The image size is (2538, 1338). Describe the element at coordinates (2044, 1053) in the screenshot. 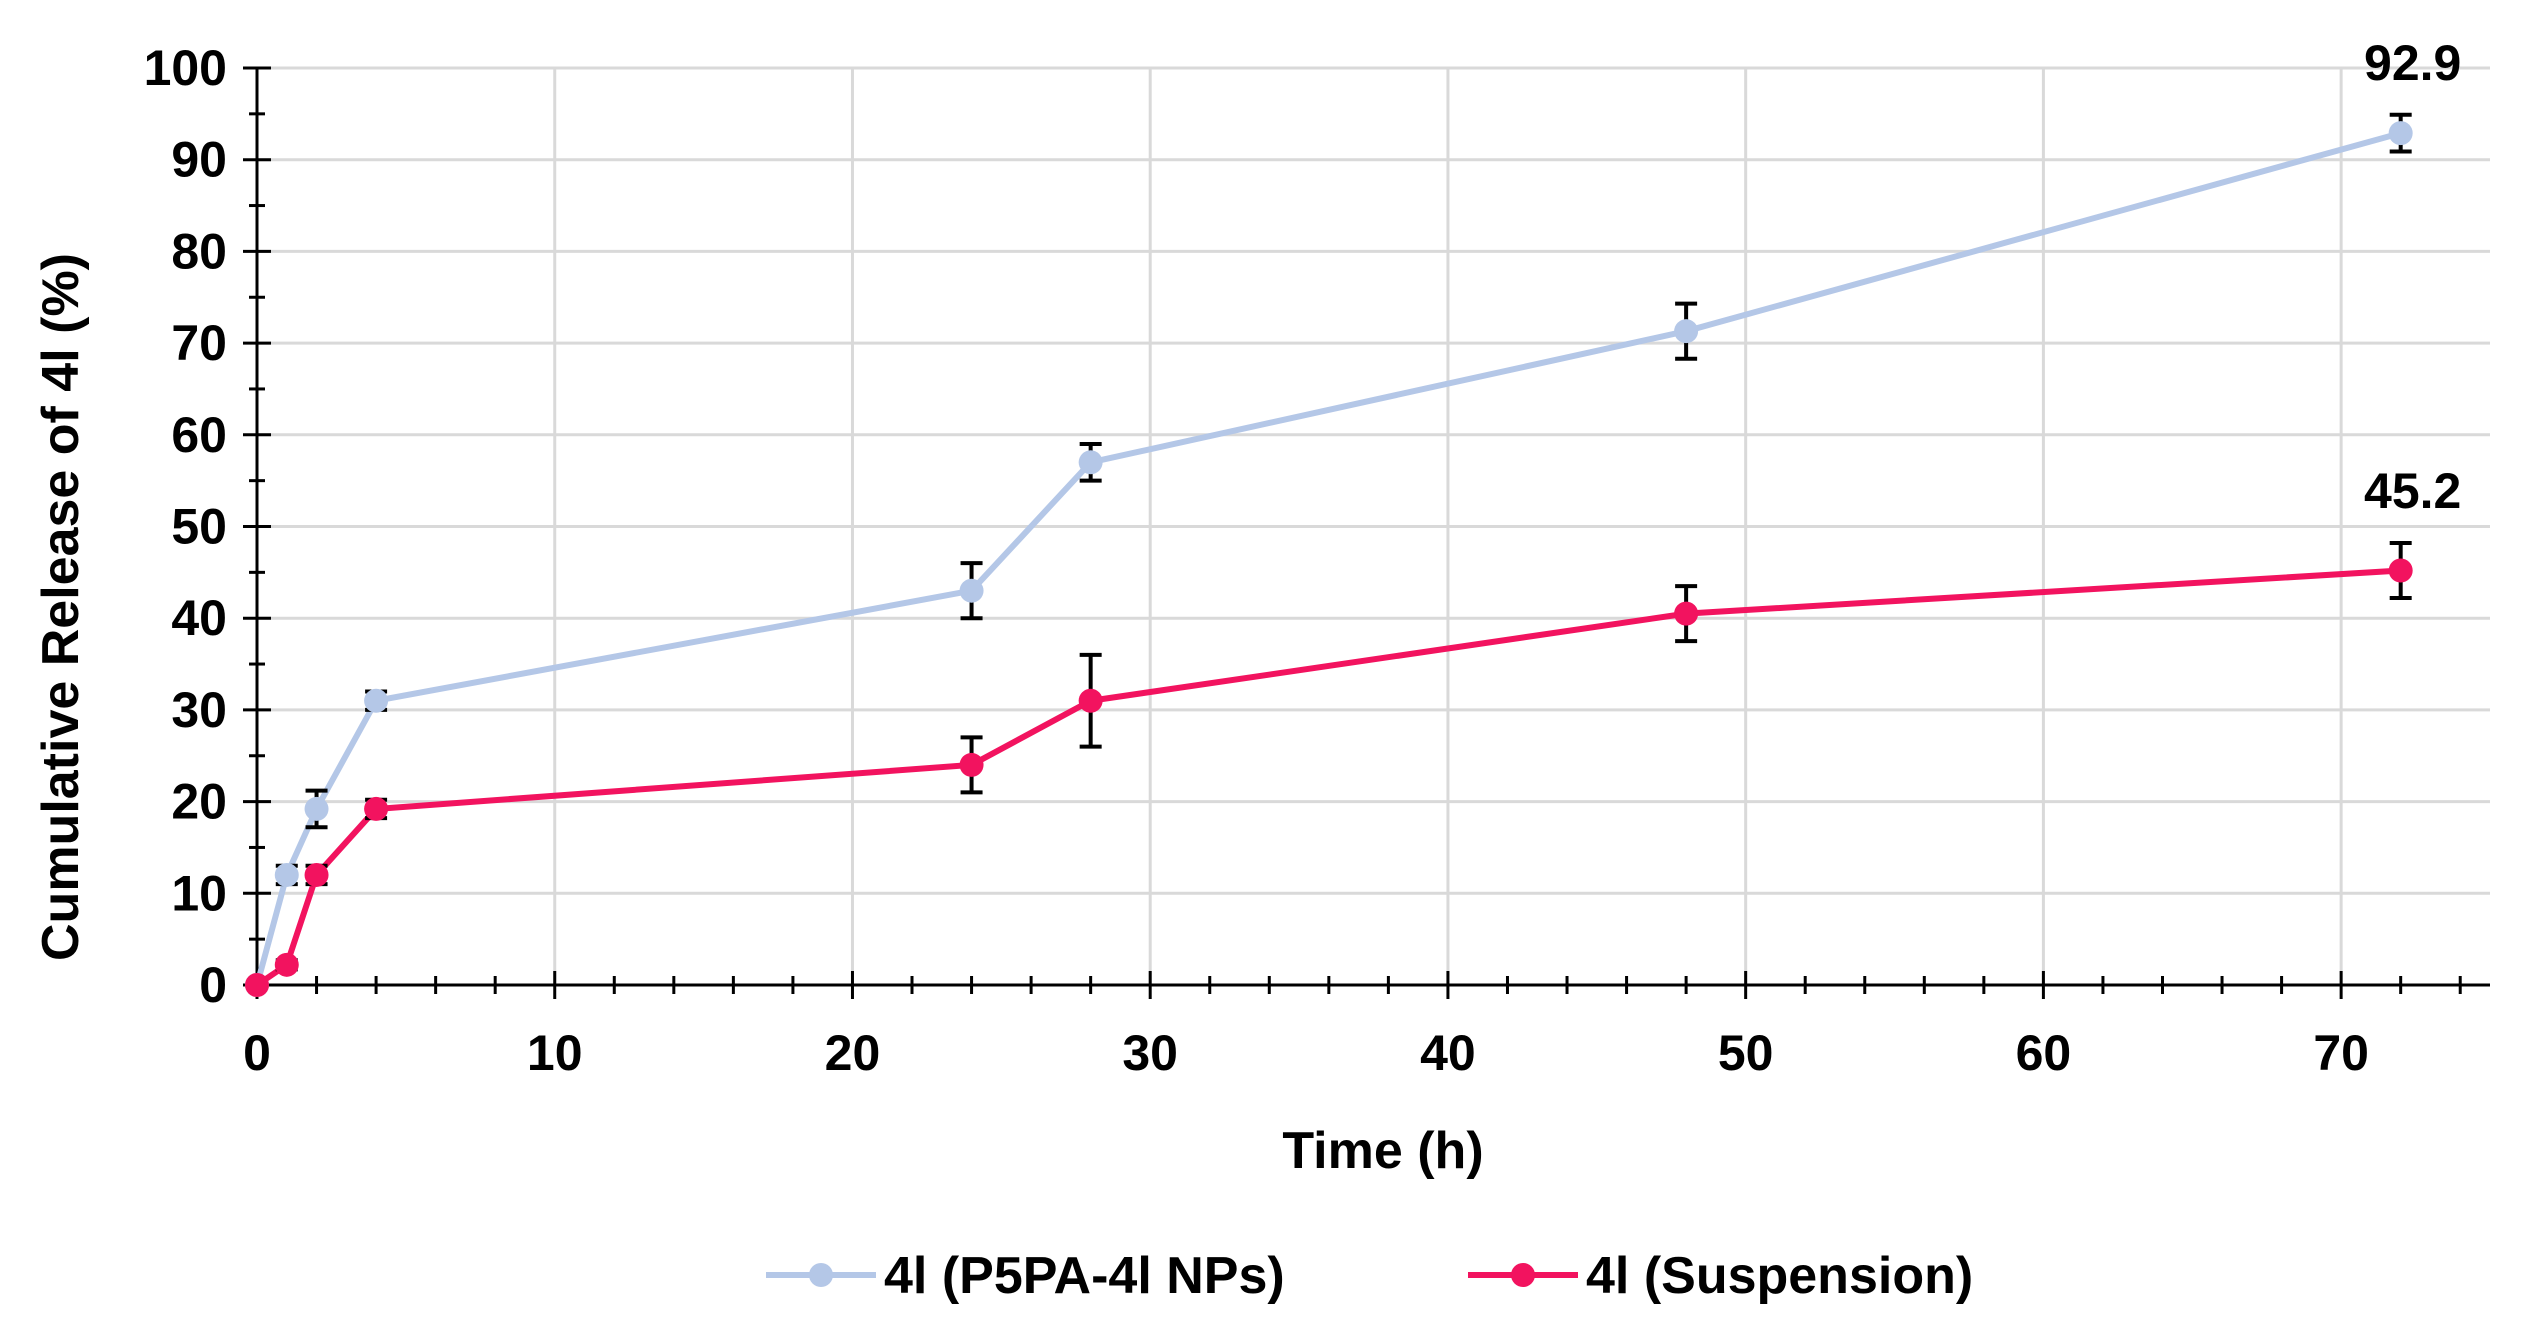

I see `x-tick-label: 60` at that location.